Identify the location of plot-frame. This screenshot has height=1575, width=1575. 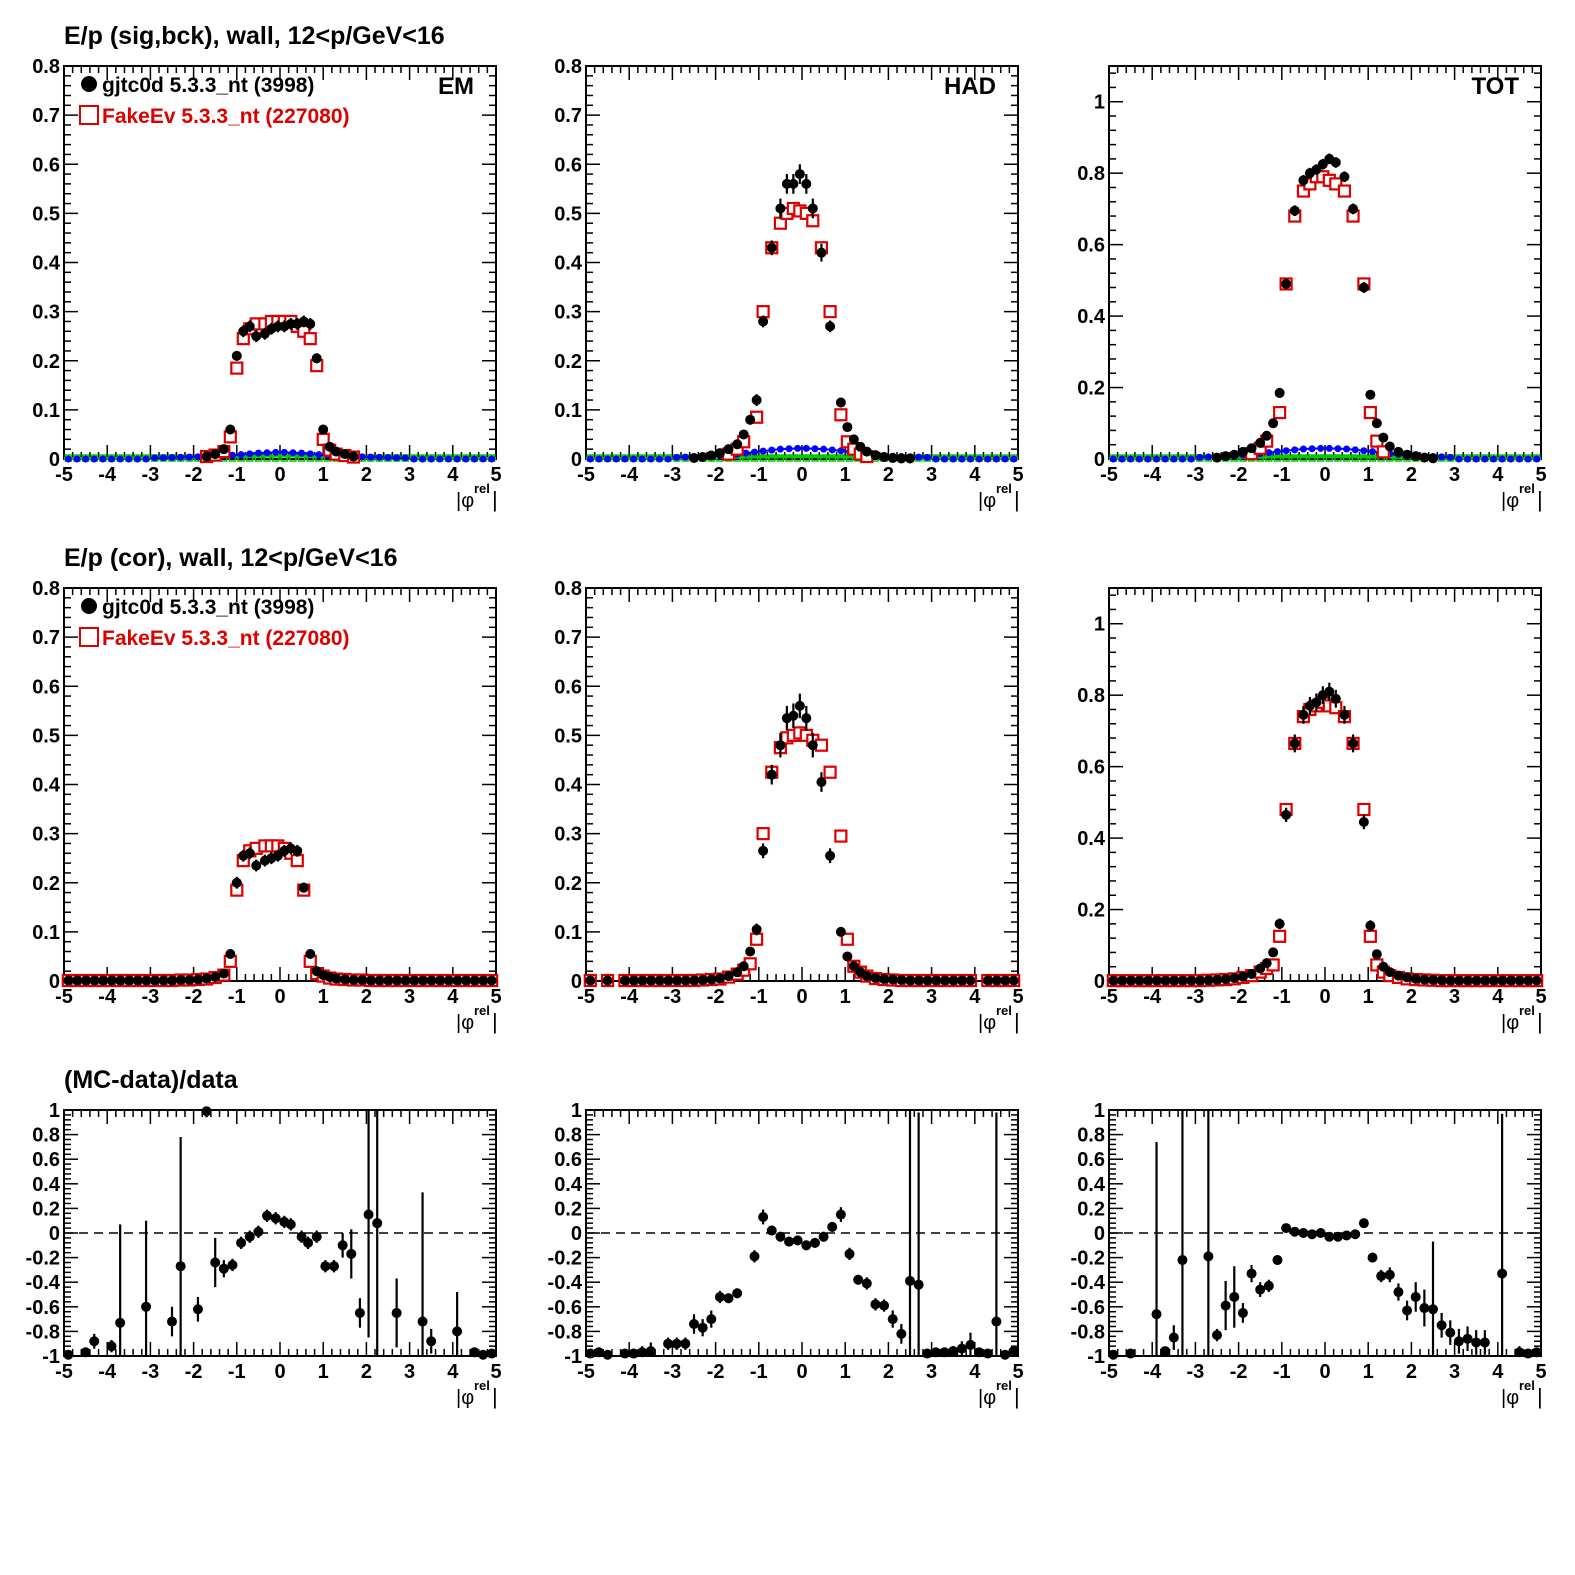
(802, 784).